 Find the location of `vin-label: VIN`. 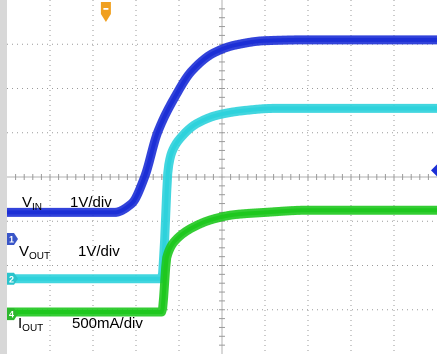

vin-label: VIN is located at coordinates (32, 203).